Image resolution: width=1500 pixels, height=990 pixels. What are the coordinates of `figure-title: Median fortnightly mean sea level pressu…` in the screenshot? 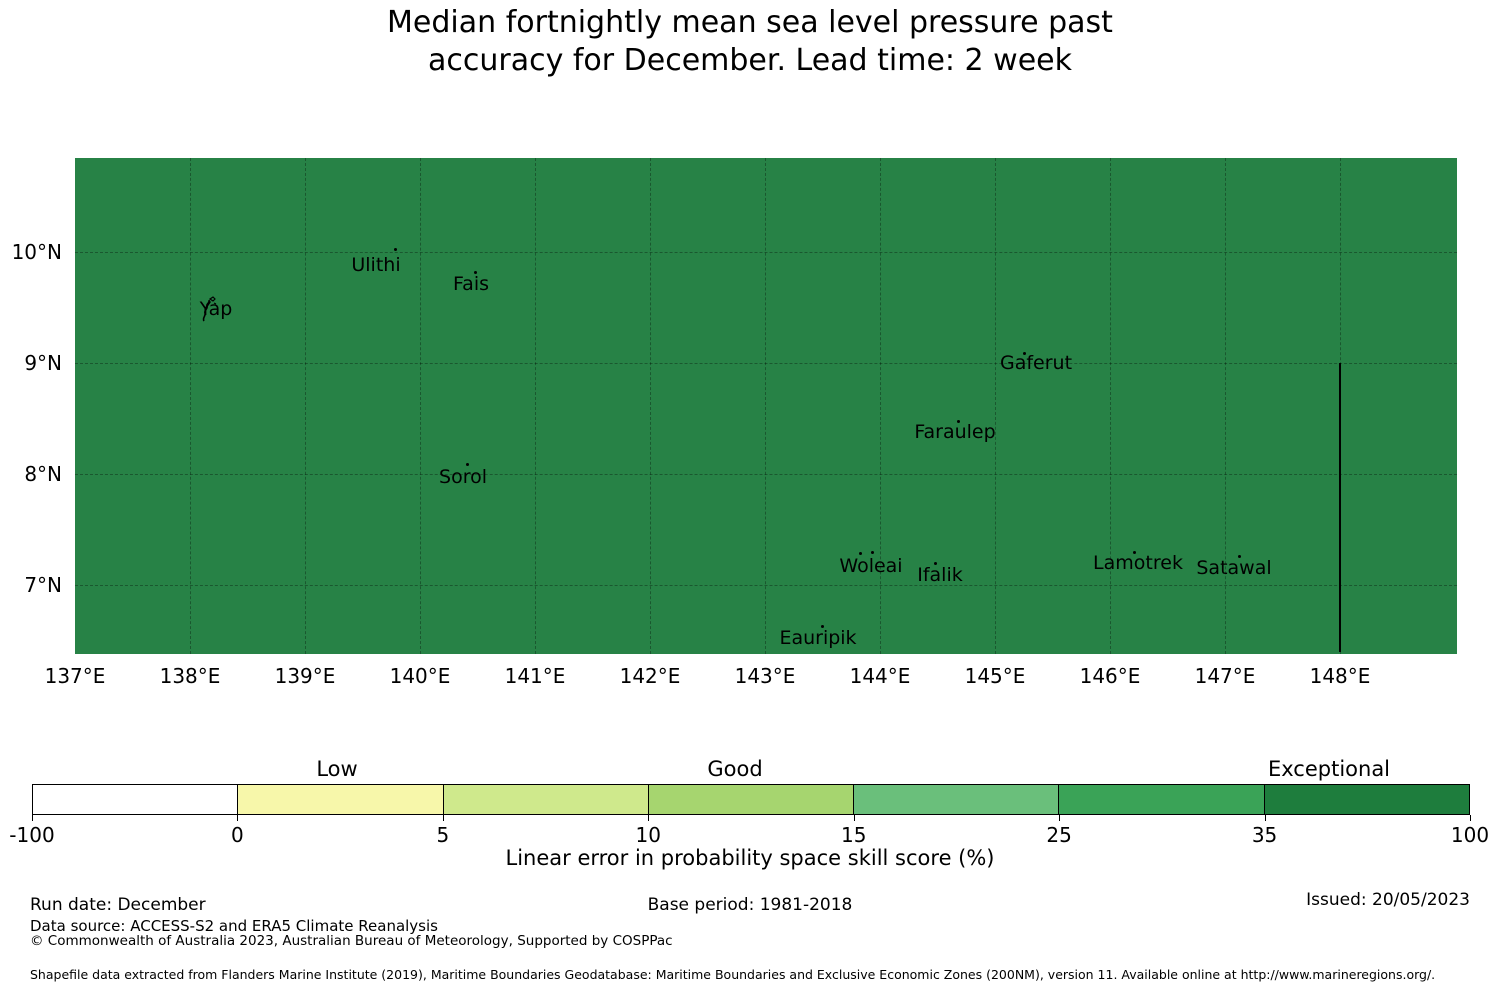 It's located at (750, 42).